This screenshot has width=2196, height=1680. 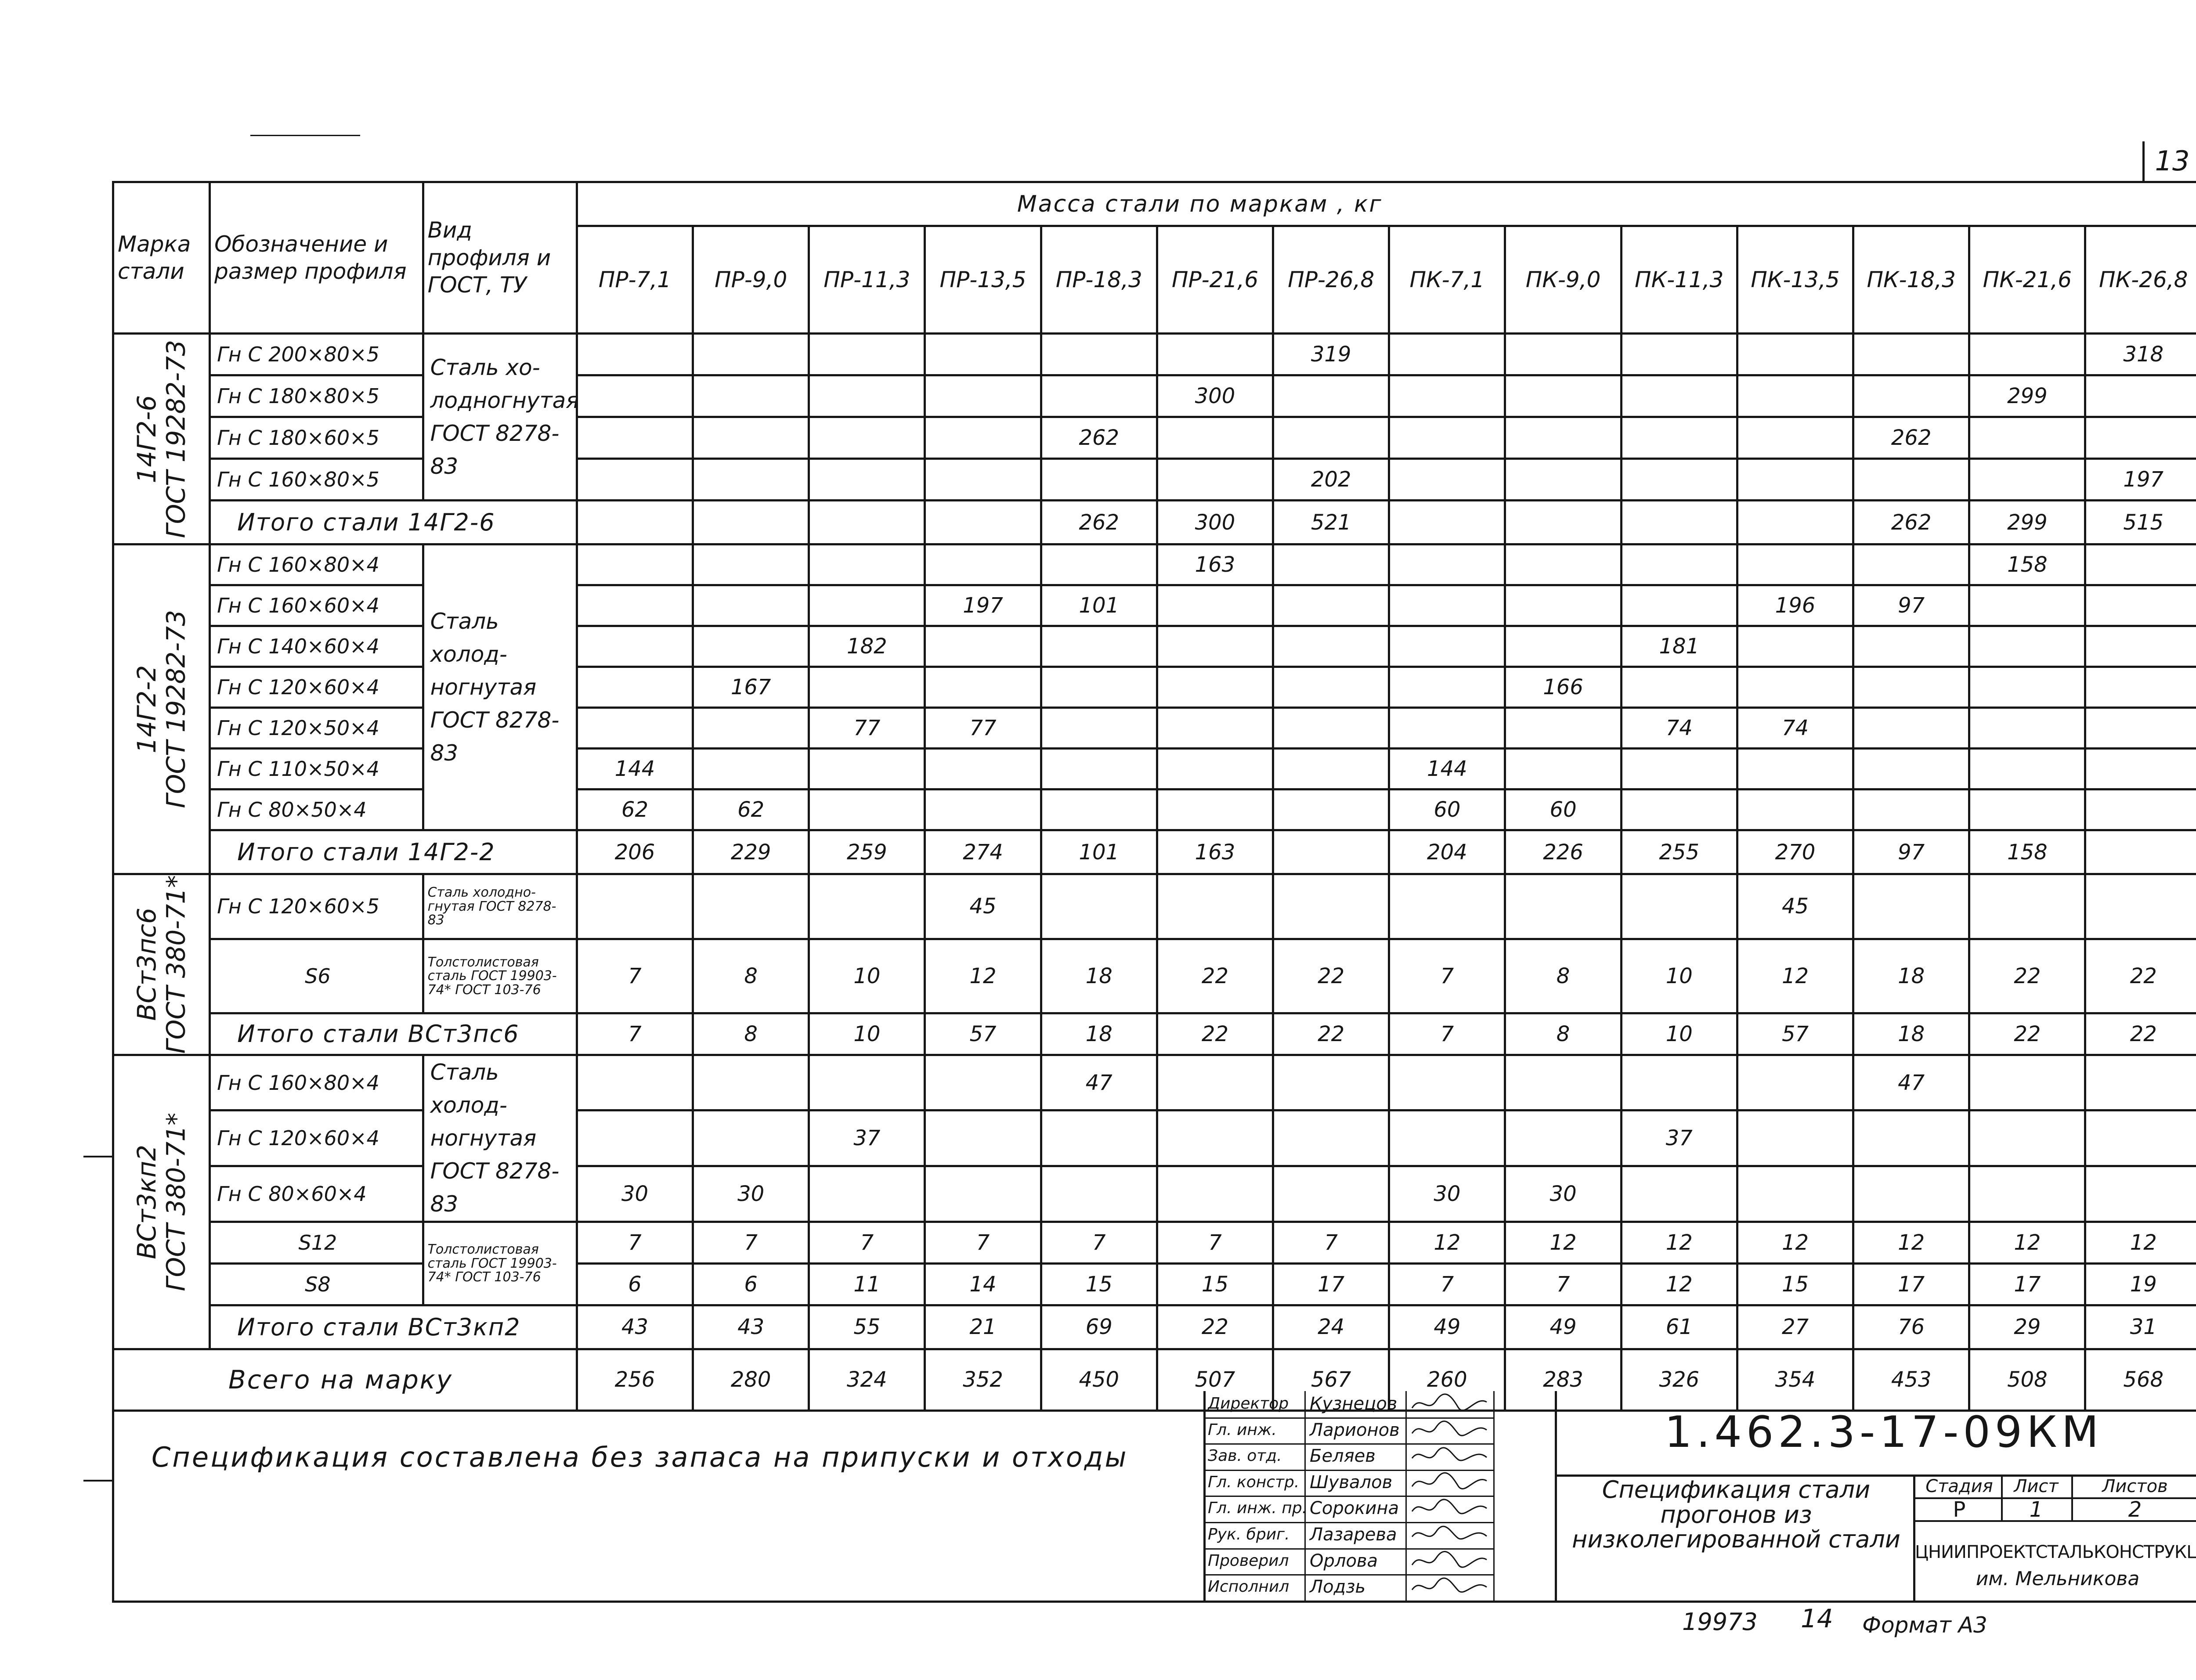 What do you see at coordinates (1215, 1380) in the screenshot?
I see `grand-total-cell: 507` at bounding box center [1215, 1380].